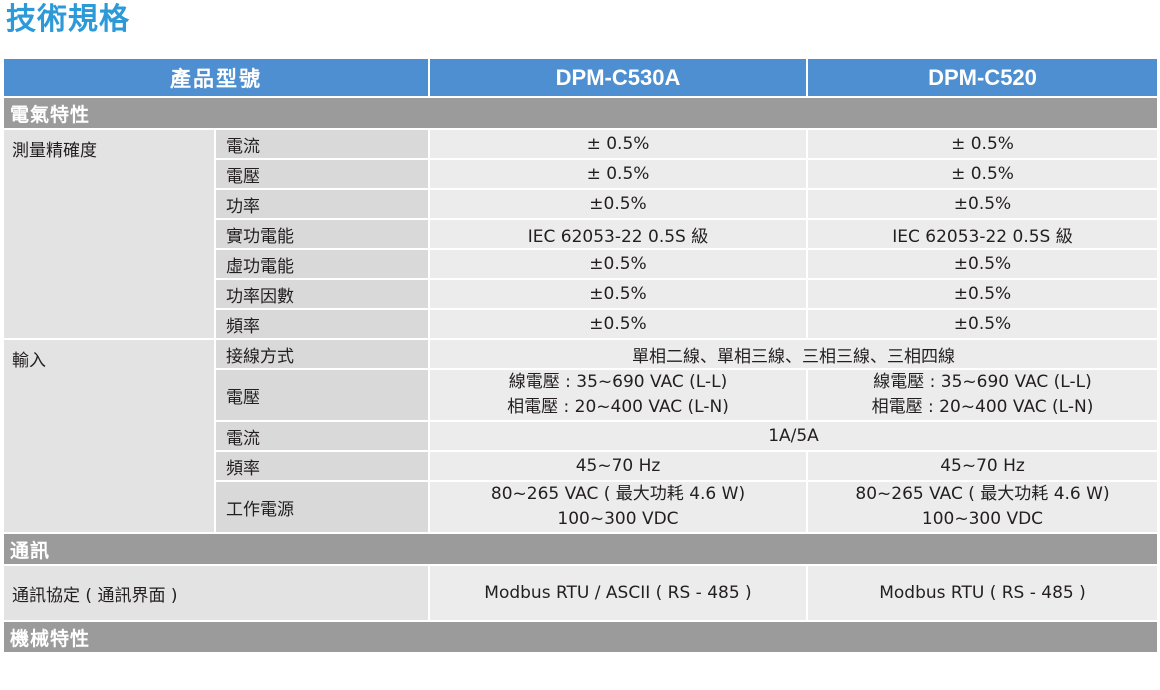 This screenshot has width=1160, height=690. I want to click on value-cell-merged: 單相二線、單相三線、三相三線、三相四線, so click(793, 354).